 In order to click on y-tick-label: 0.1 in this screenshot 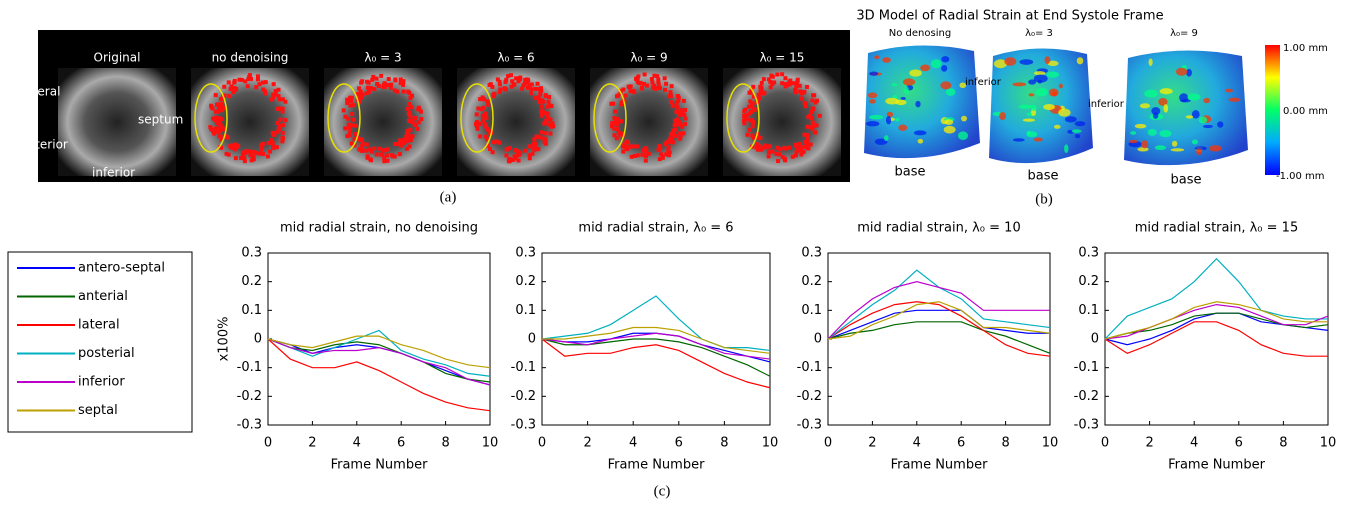, I will do `click(251, 310)`.